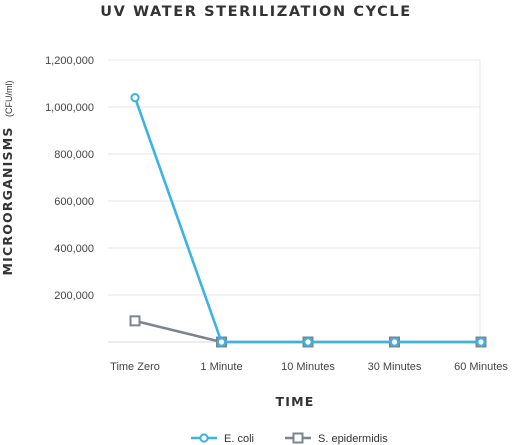 Image resolution: width=512 pixels, height=445 pixels. I want to click on y-tick-label: 800,000, so click(74, 155).